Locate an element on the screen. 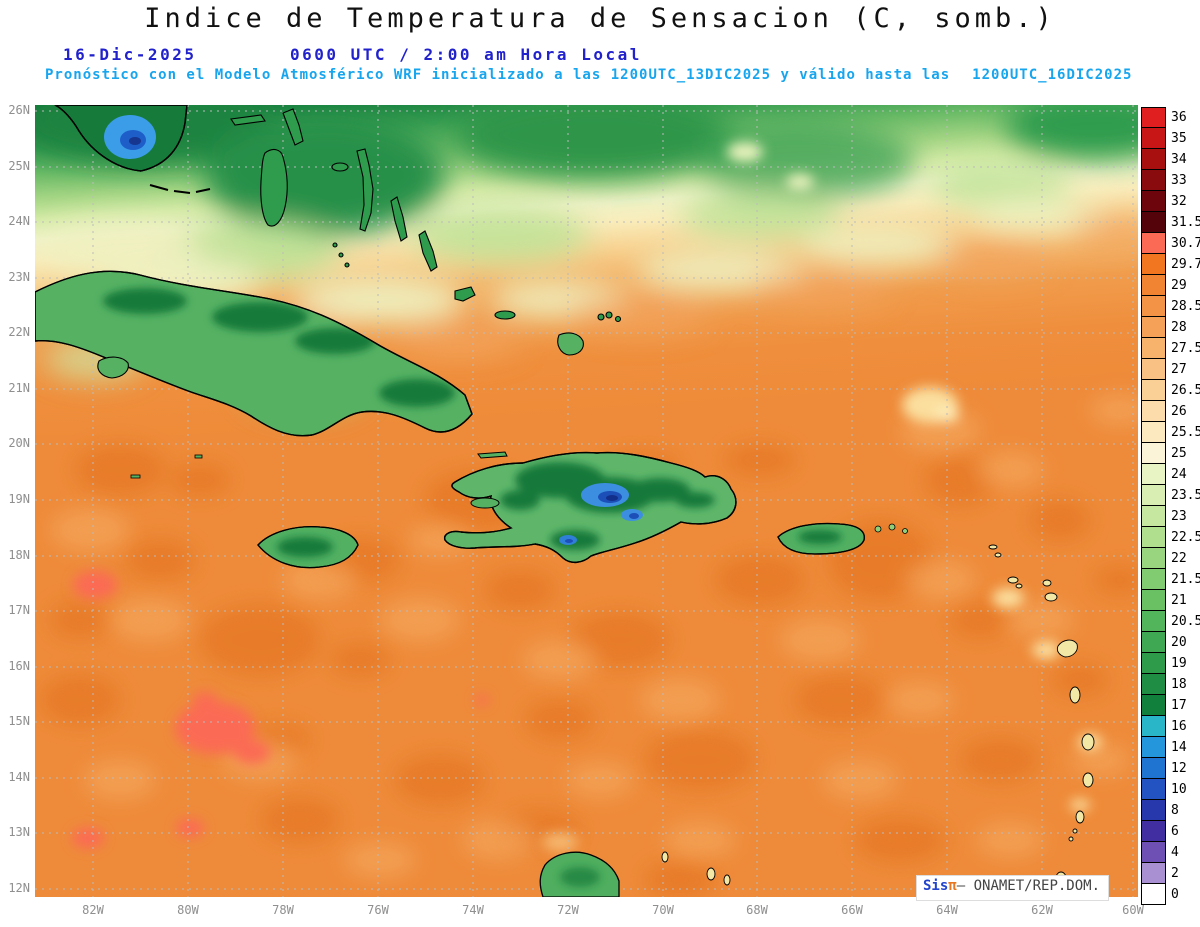 The width and height of the screenshot is (1200, 927). lon-tick-label: 74W is located at coordinates (473, 910).